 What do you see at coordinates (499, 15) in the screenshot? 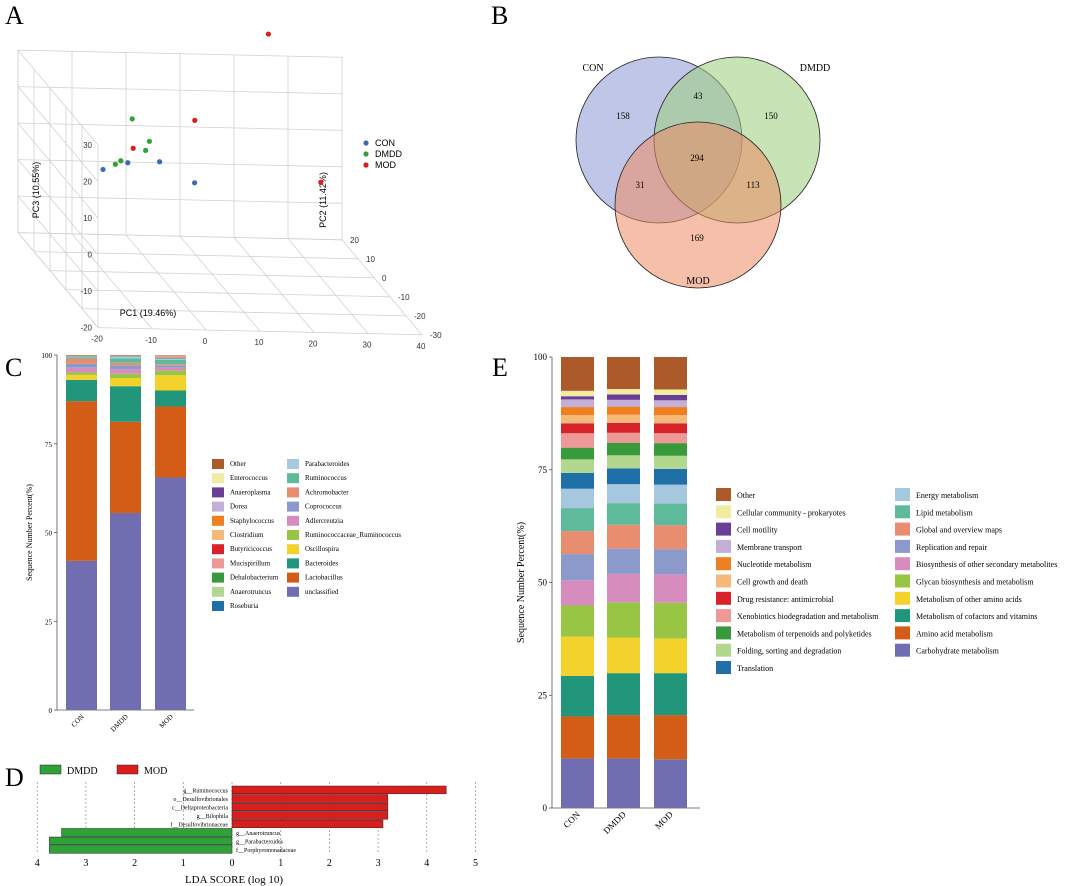
I see `panel-letter-b: B` at bounding box center [499, 15].